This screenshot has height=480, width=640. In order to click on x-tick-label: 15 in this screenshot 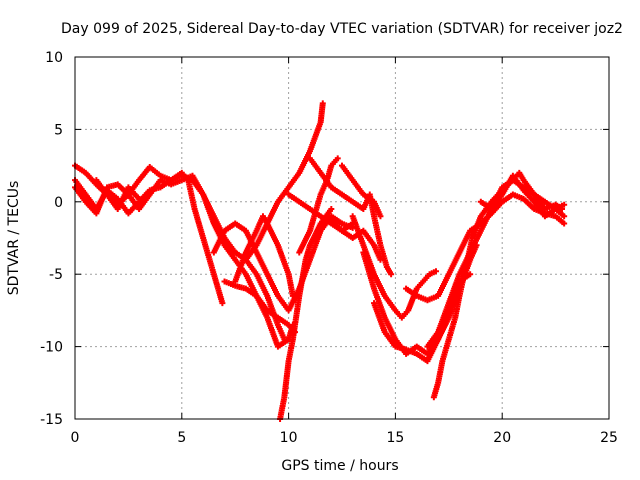, I will do `click(395, 438)`.